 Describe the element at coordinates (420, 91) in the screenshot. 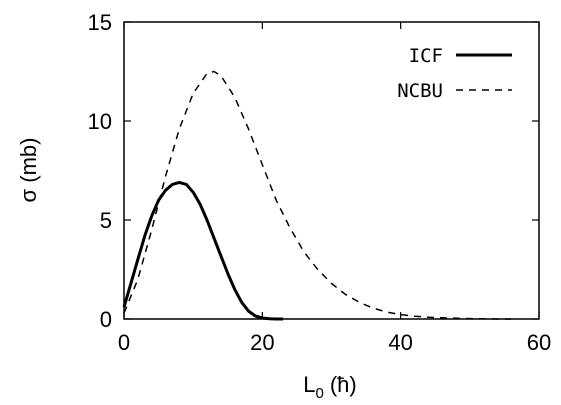

I see `legend-label-ncbu: NCBU` at that location.